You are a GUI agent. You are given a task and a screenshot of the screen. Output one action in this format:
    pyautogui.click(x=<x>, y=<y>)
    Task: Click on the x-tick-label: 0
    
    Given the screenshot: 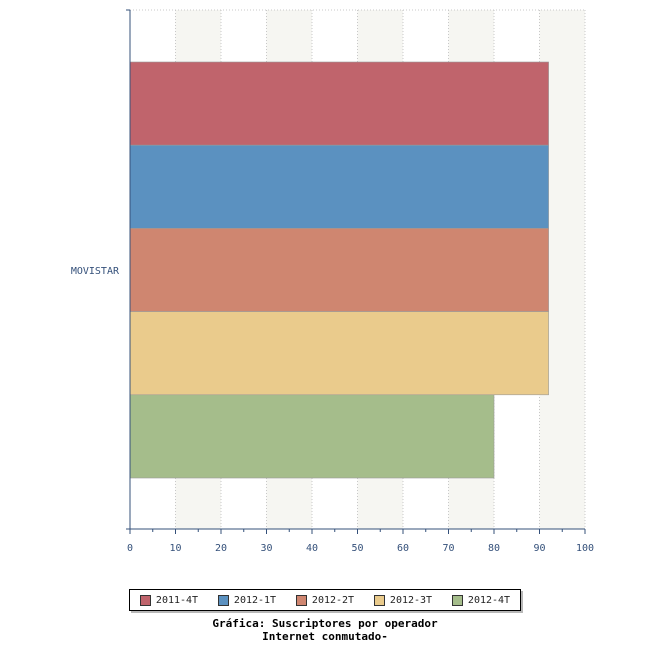 What is the action you would take?
    pyautogui.click(x=130, y=548)
    